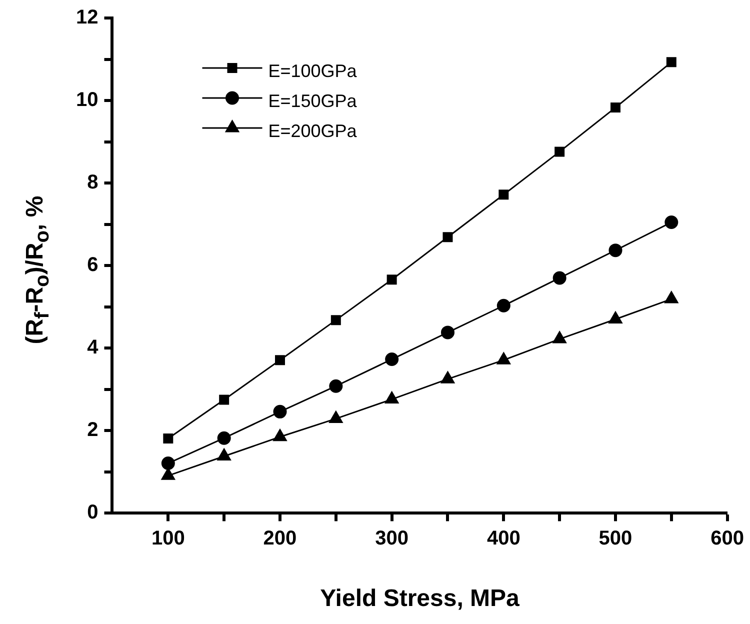 This screenshot has height=624, width=750. Describe the element at coordinates (313, 100) in the screenshot. I see `legend-label: E=150GPa` at that location.